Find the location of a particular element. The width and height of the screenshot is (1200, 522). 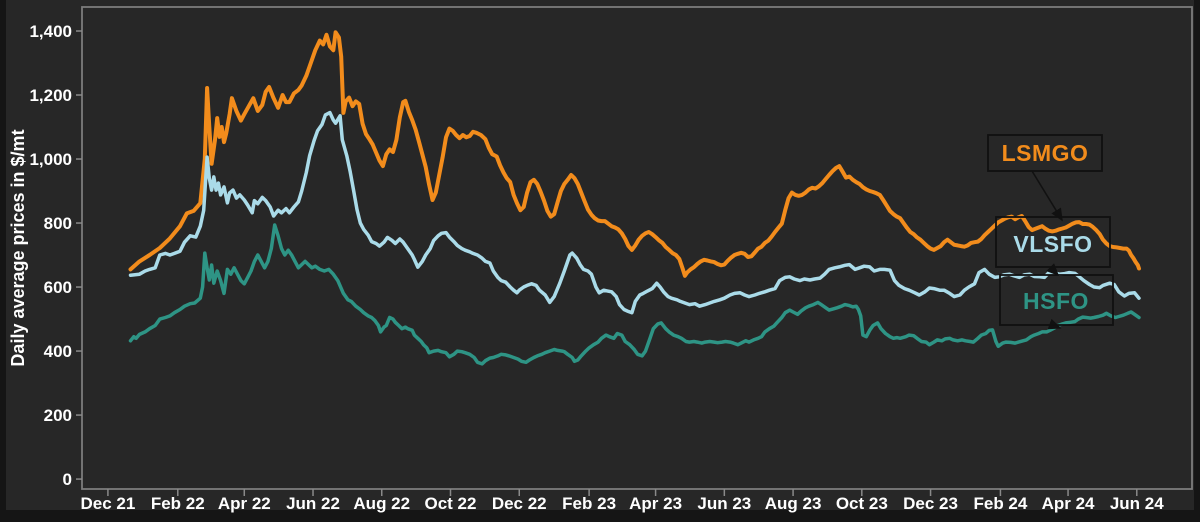

vlsfo-legend-box is located at coordinates (1053, 242).